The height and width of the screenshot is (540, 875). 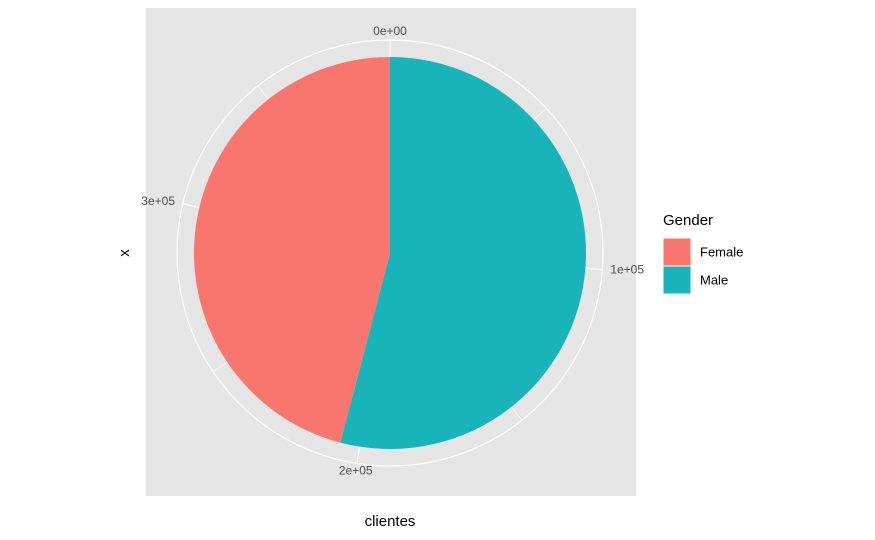 What do you see at coordinates (356, 470) in the screenshot?
I see `x-tick-label: 2e+05` at bounding box center [356, 470].